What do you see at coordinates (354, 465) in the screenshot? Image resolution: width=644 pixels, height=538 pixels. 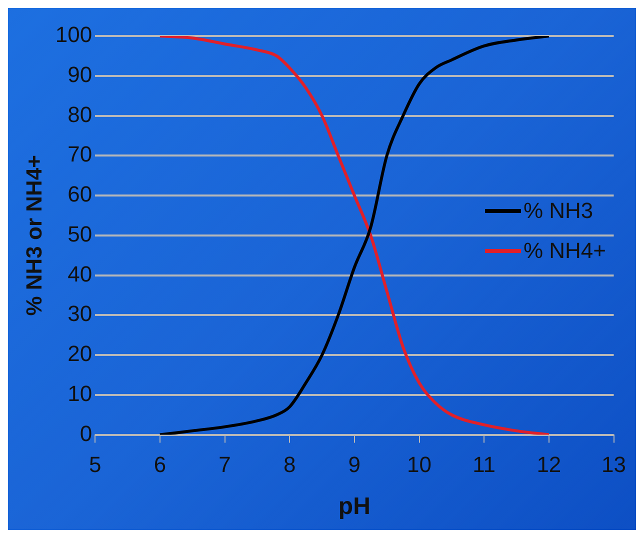 I see `x-tick-label: 9` at bounding box center [354, 465].